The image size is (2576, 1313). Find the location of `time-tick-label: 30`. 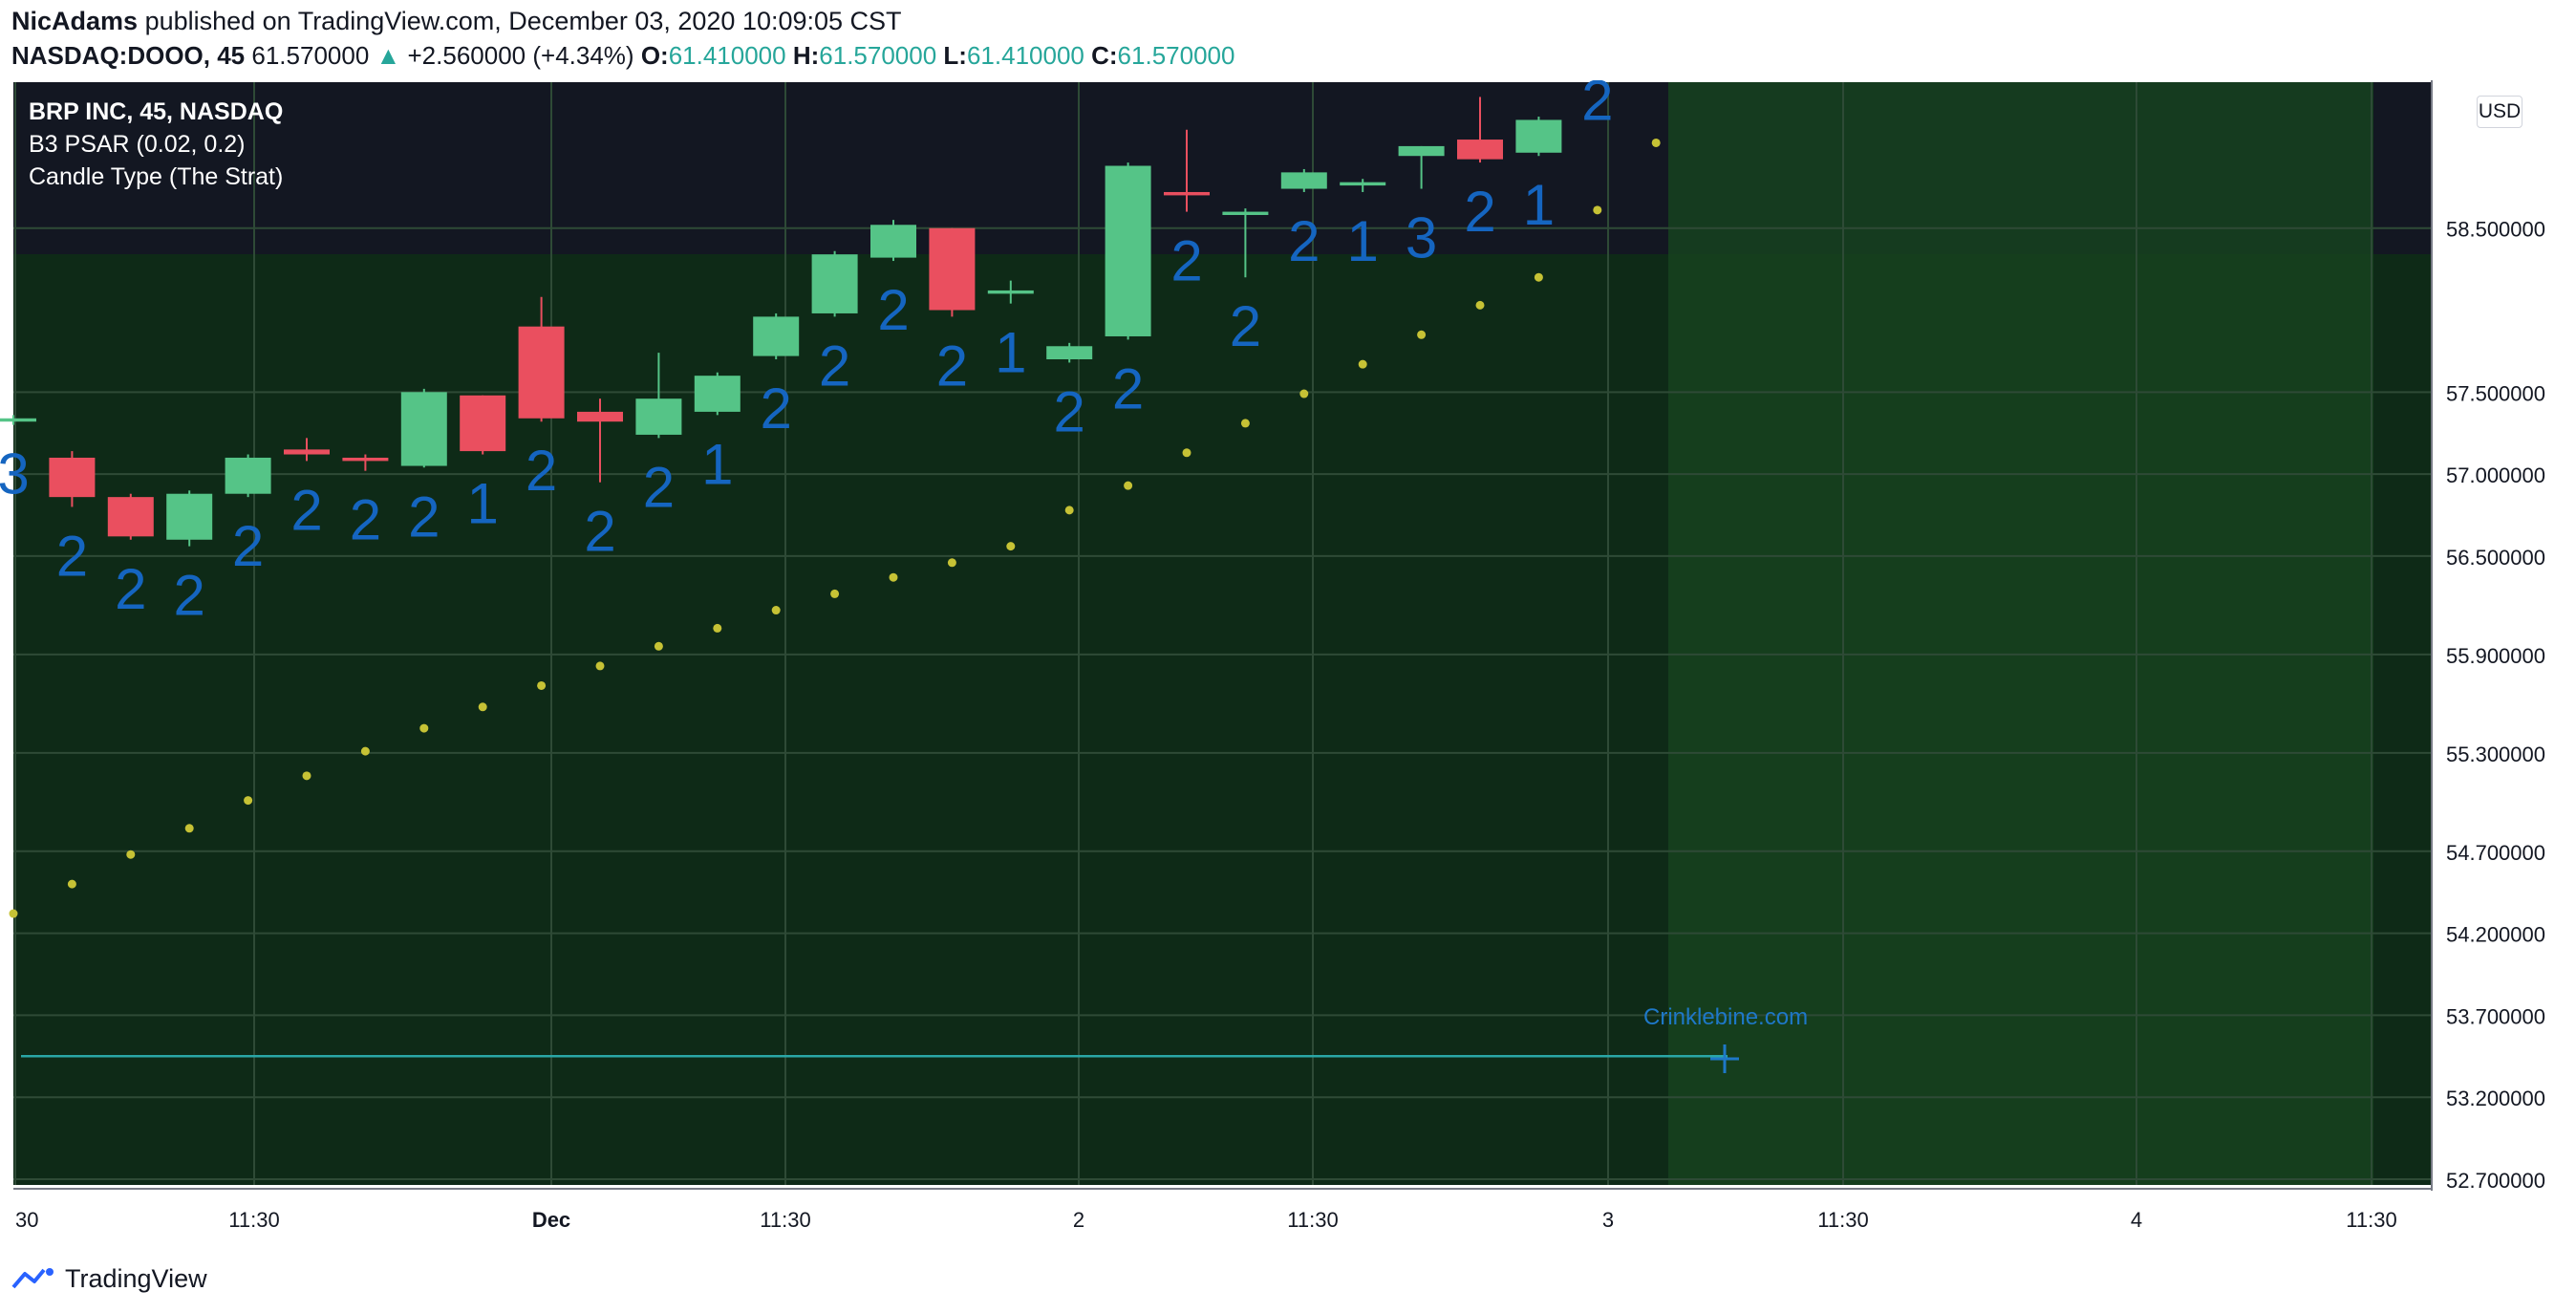

time-tick-label: 30 is located at coordinates (26, 1220).